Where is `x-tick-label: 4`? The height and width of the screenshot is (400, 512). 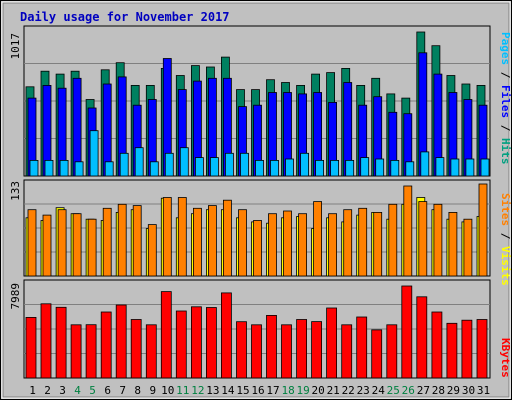 x-tick-label: 4 is located at coordinates (77, 390).